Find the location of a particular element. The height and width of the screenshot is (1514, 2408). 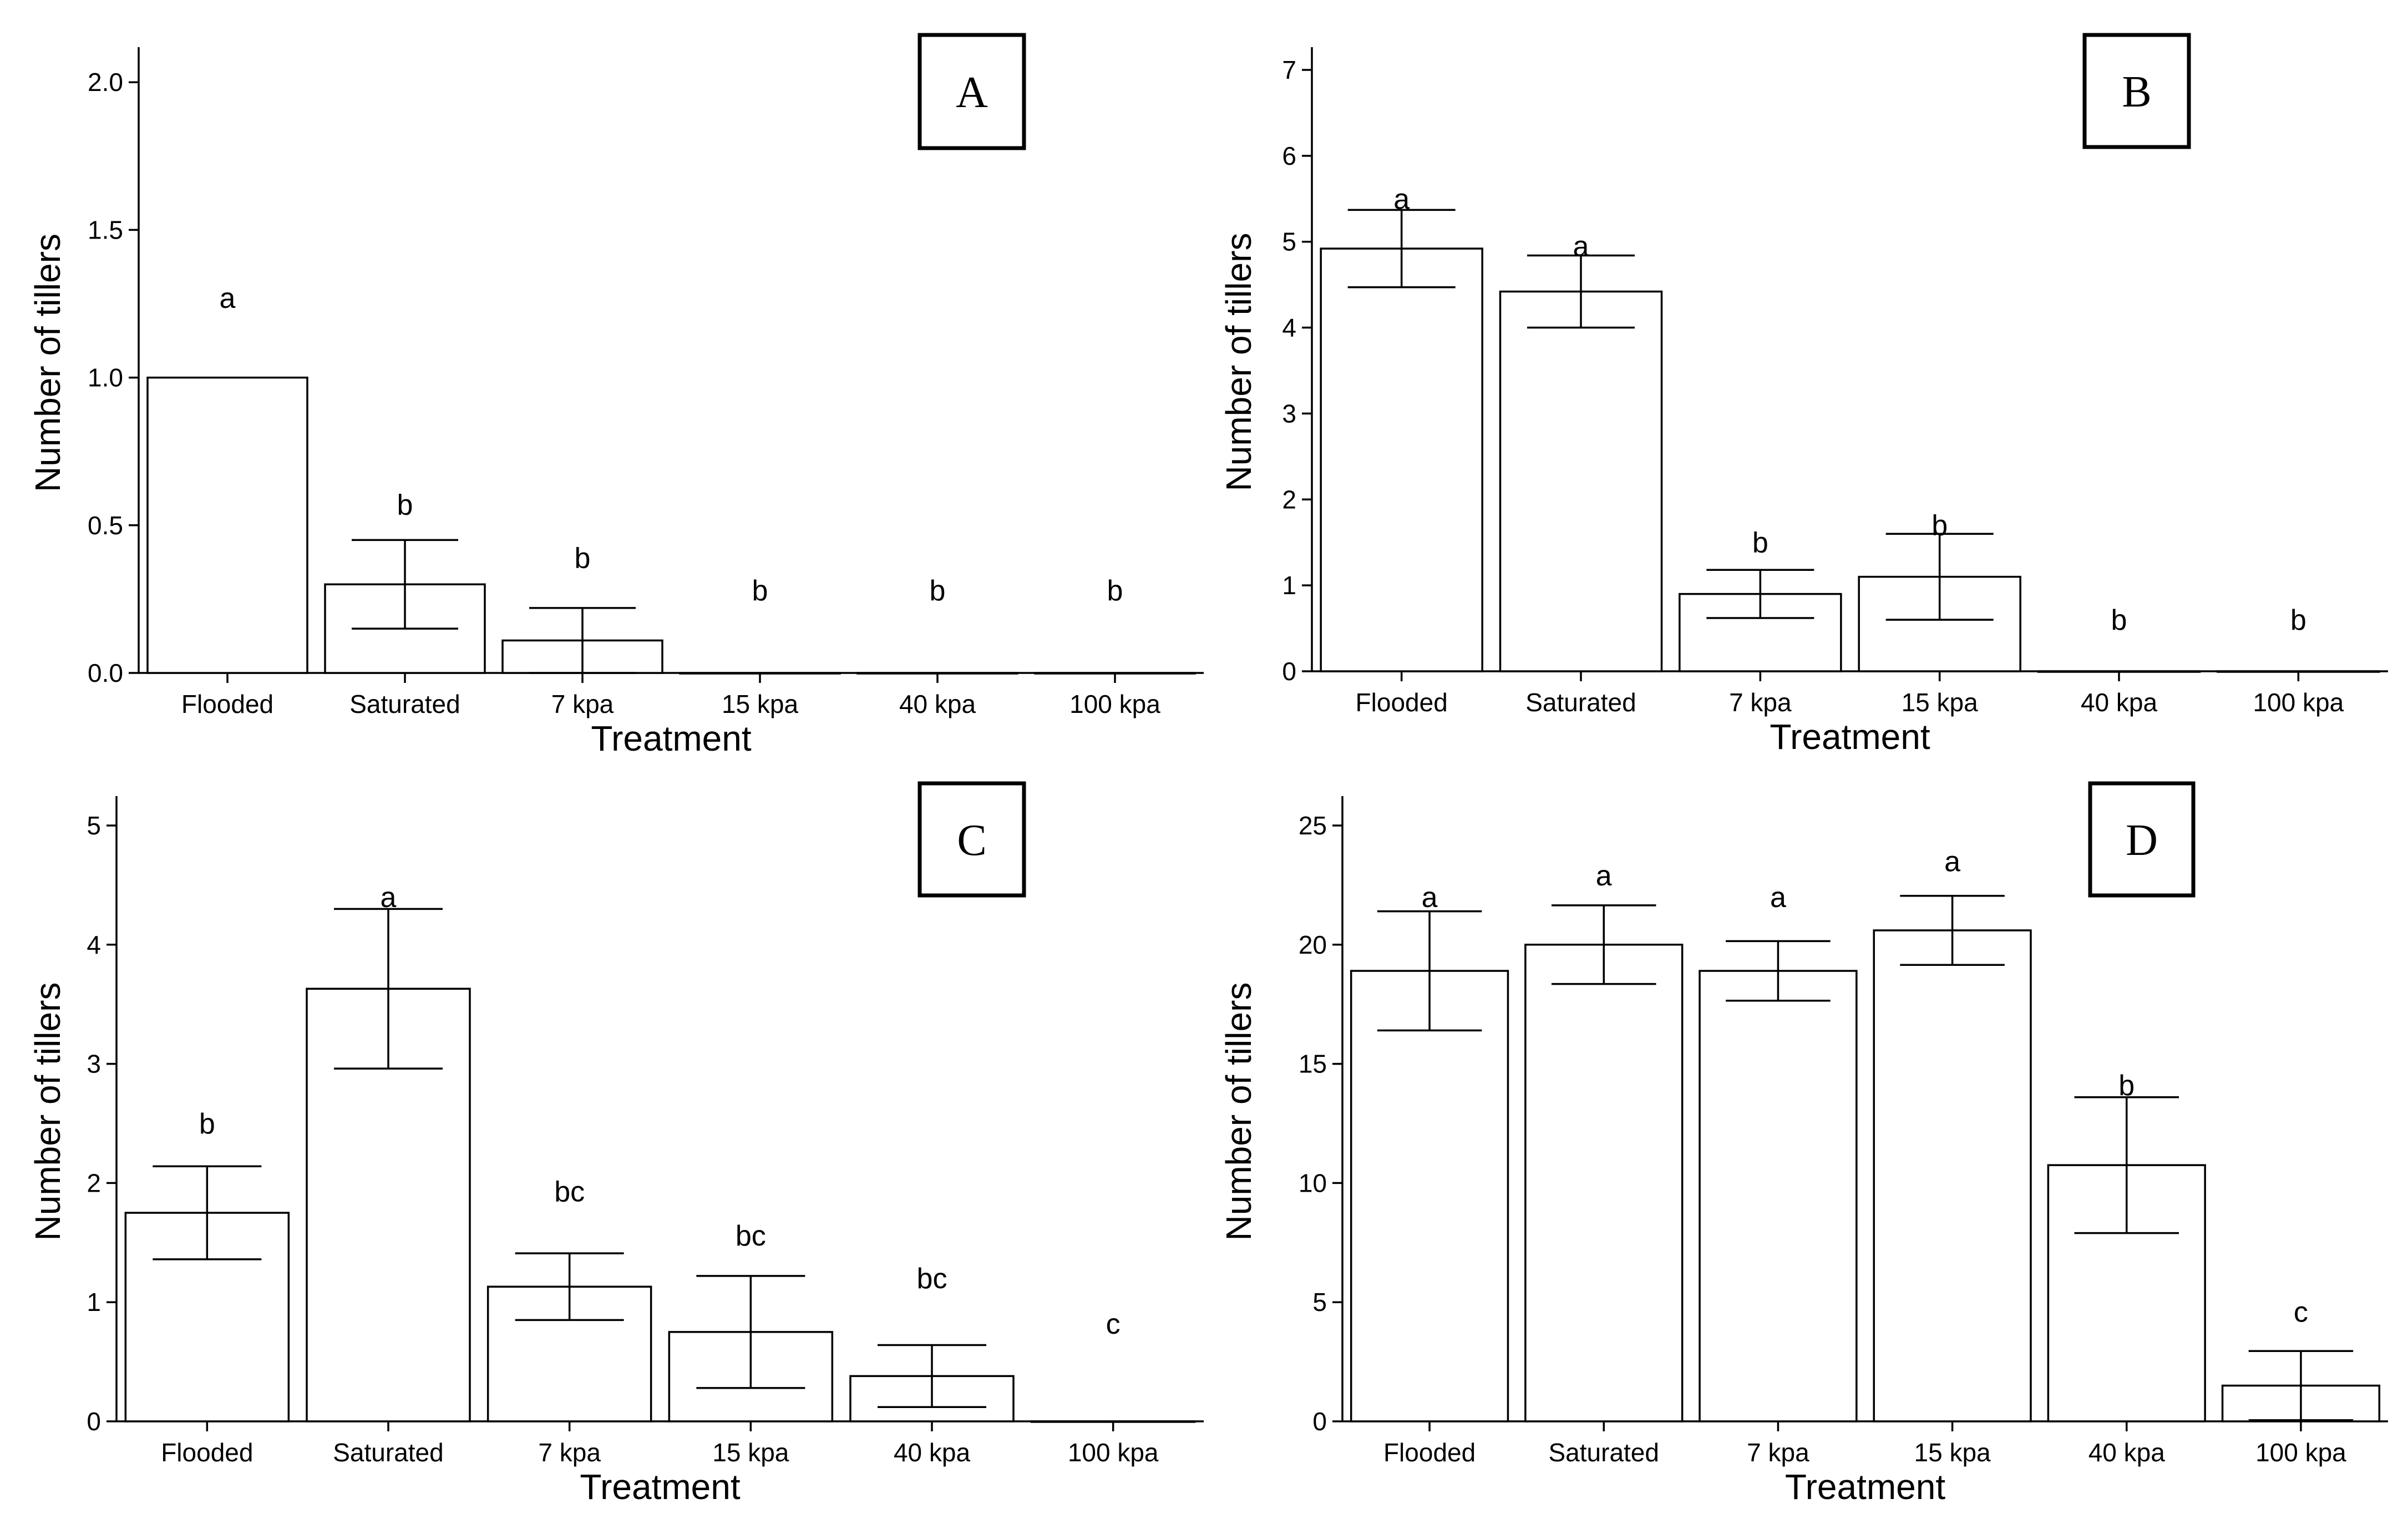

y-tick-label: 1.0 is located at coordinates (105, 377).